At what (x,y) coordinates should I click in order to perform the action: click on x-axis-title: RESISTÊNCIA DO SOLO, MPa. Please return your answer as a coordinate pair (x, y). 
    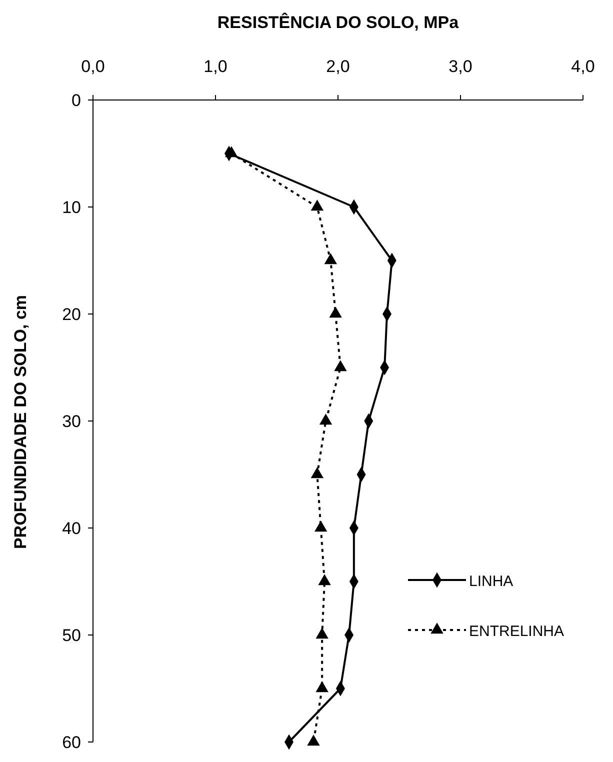
    Looking at the image, I should click on (338, 22).